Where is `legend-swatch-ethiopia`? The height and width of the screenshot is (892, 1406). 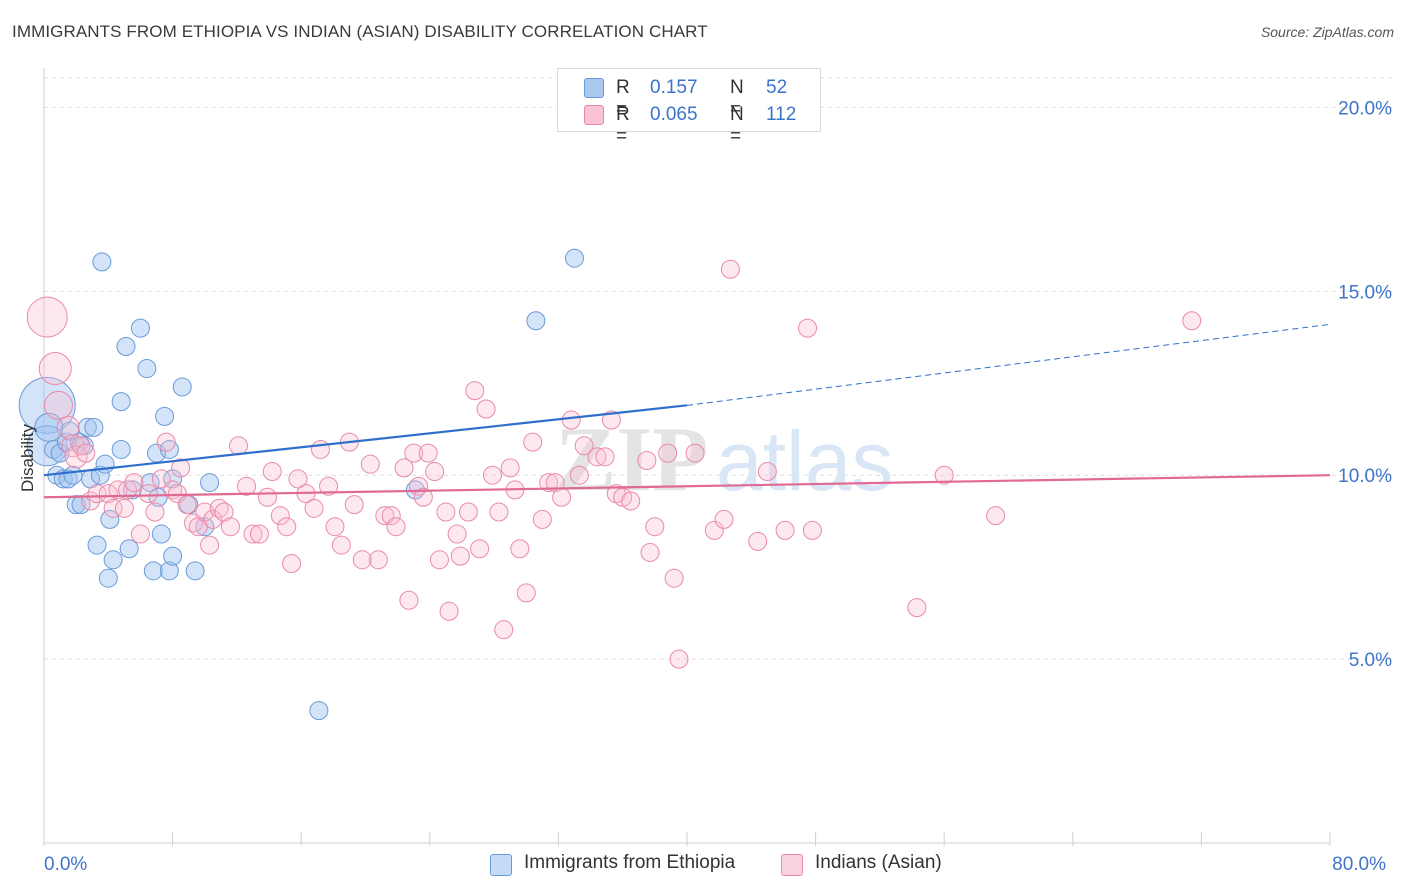 legend-swatch-ethiopia is located at coordinates (501, 865).